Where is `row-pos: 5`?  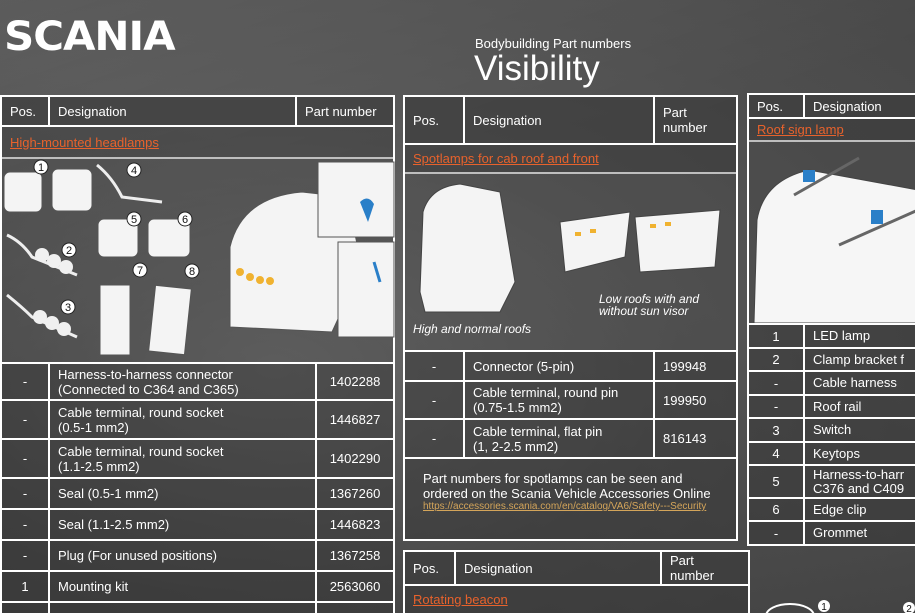
row-pos: 5 is located at coordinates (776, 481).